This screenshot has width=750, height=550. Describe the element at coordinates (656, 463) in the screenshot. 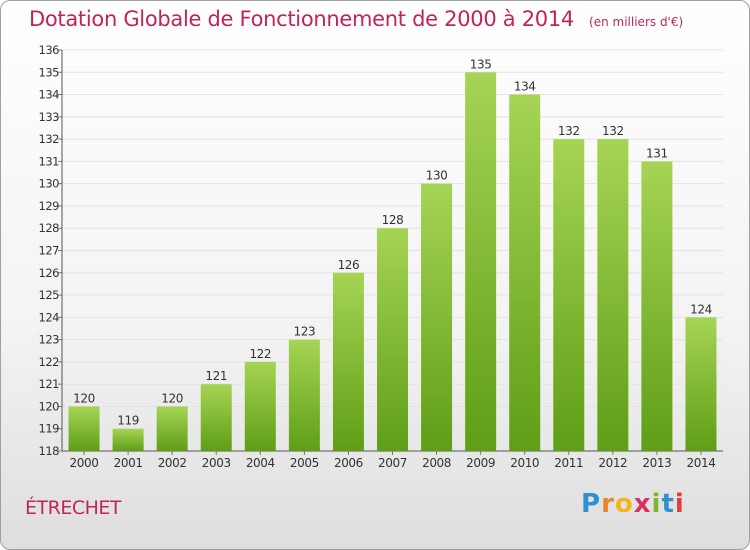

I see `x-tick-label: 2013` at that location.